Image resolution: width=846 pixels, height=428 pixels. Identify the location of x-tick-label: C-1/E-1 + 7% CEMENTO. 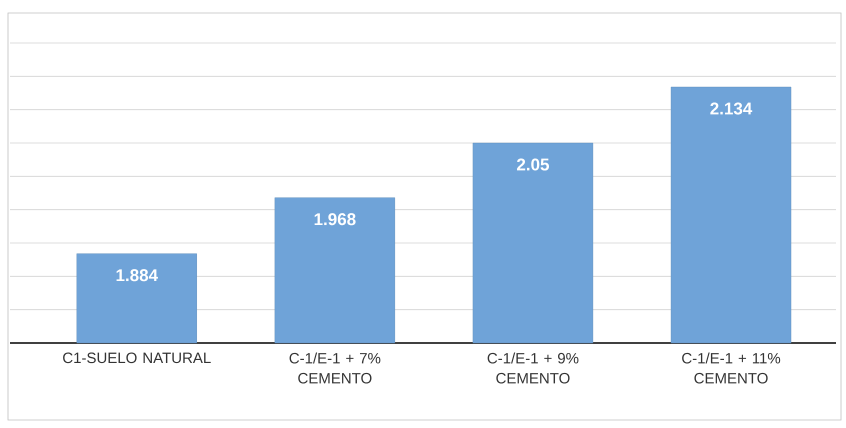
(335, 368).